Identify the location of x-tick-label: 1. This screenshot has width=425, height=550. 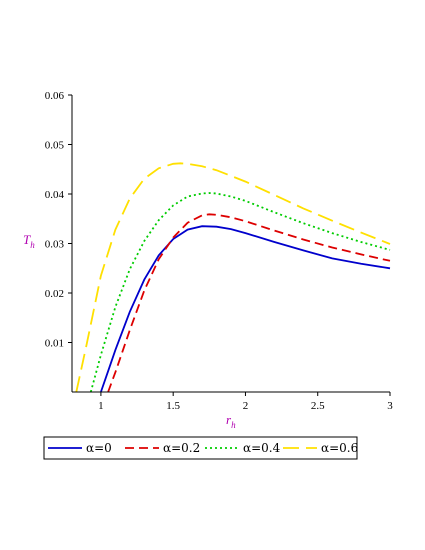
(101, 406).